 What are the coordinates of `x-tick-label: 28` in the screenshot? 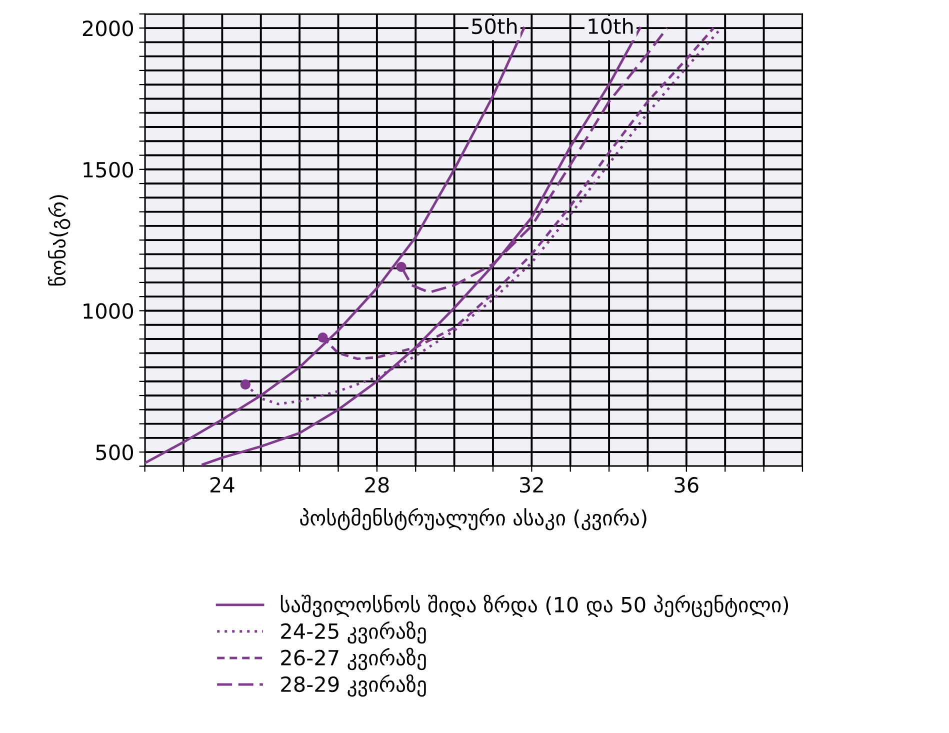 It's located at (377, 484).